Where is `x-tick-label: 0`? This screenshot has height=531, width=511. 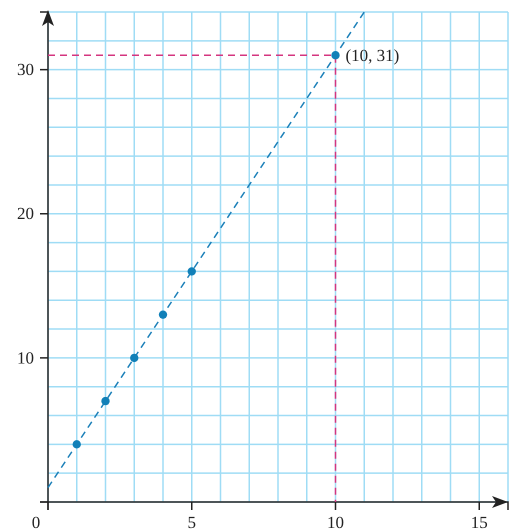
x-tick-label: 0 is located at coordinates (36, 522).